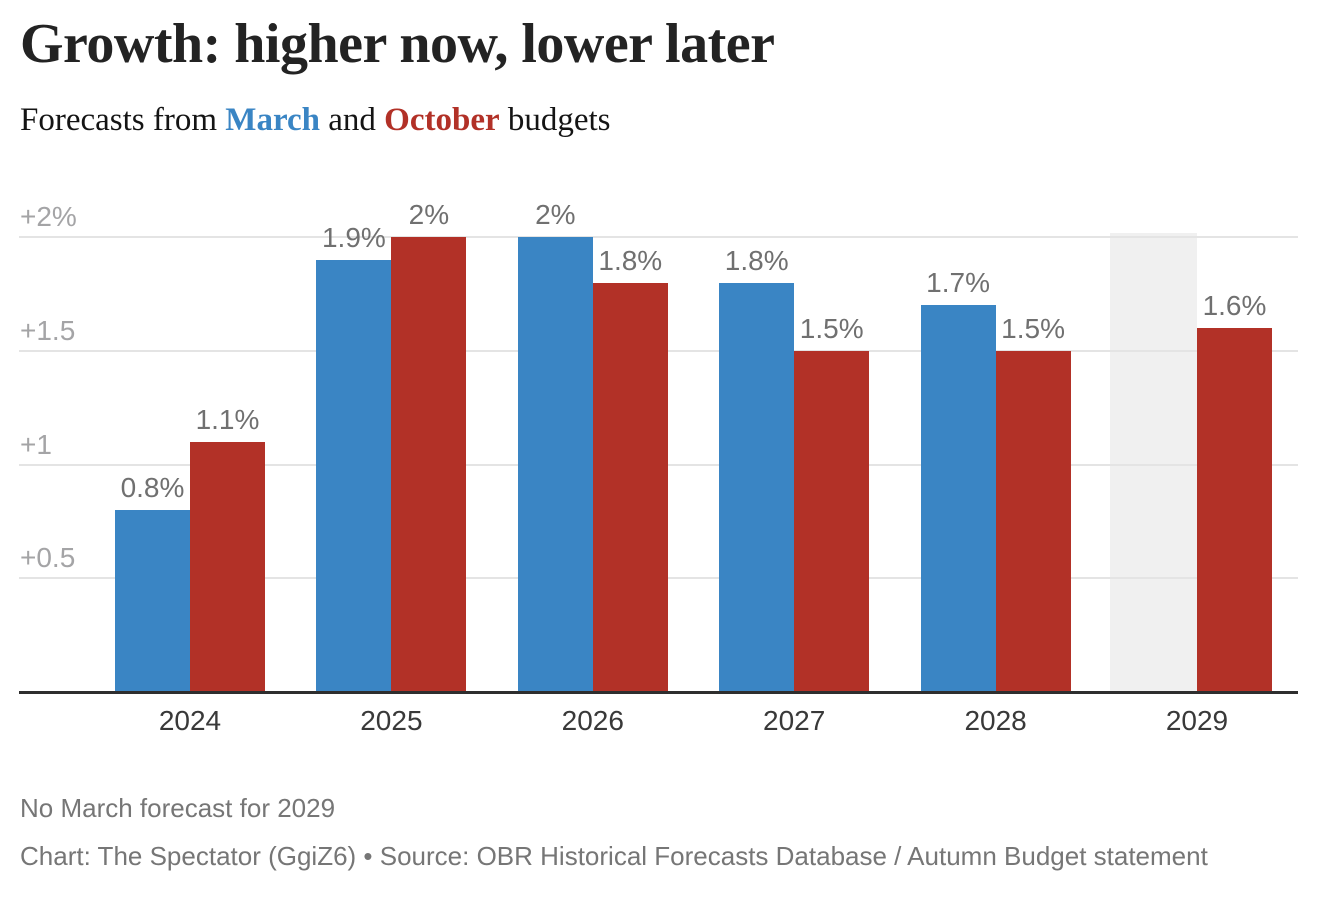 Image resolution: width=1324 pixels, height=902 pixels. Describe the element at coordinates (152, 488) in the screenshot. I see `bar-value-label: 0.8%` at that location.